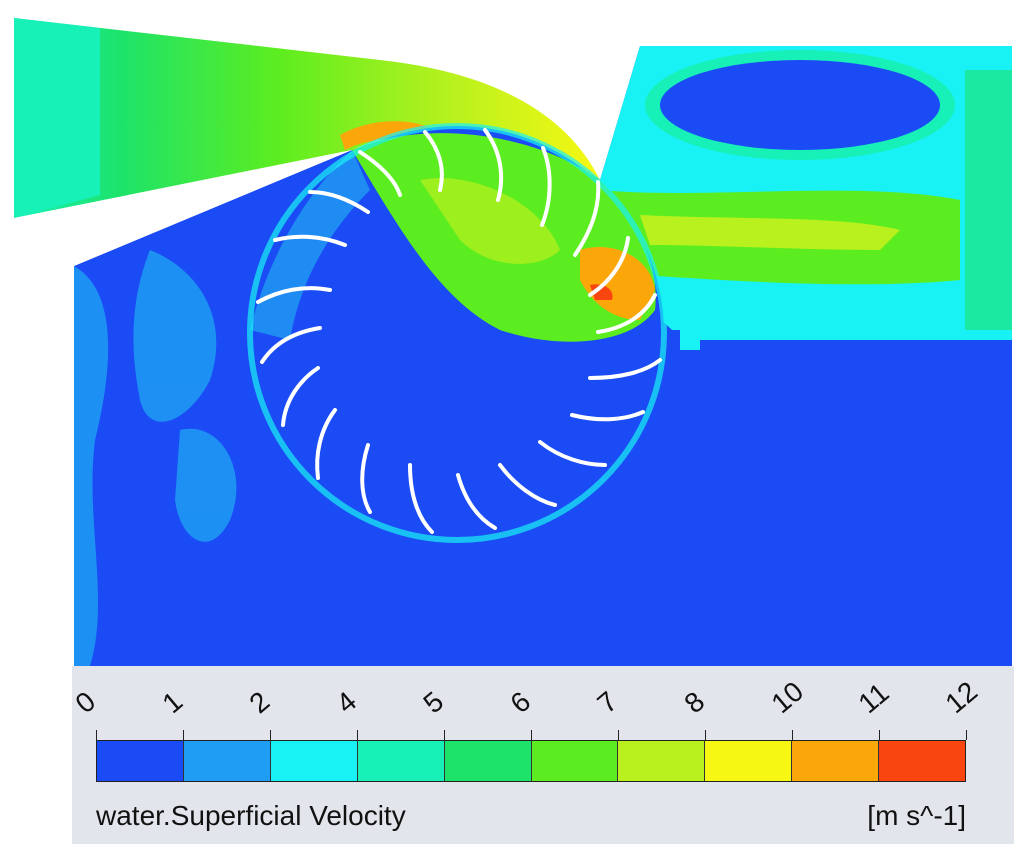  I want to click on legend-colorbar, so click(531, 761).